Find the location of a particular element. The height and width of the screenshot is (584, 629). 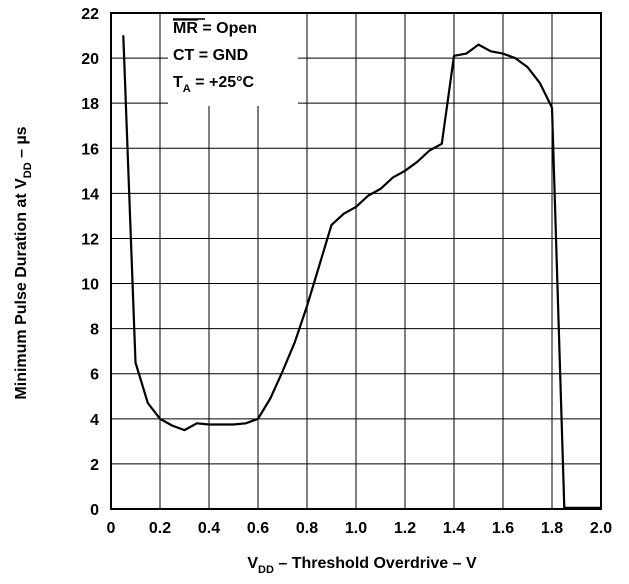

x-axis-title-sub: DD is located at coordinates (266, 570).